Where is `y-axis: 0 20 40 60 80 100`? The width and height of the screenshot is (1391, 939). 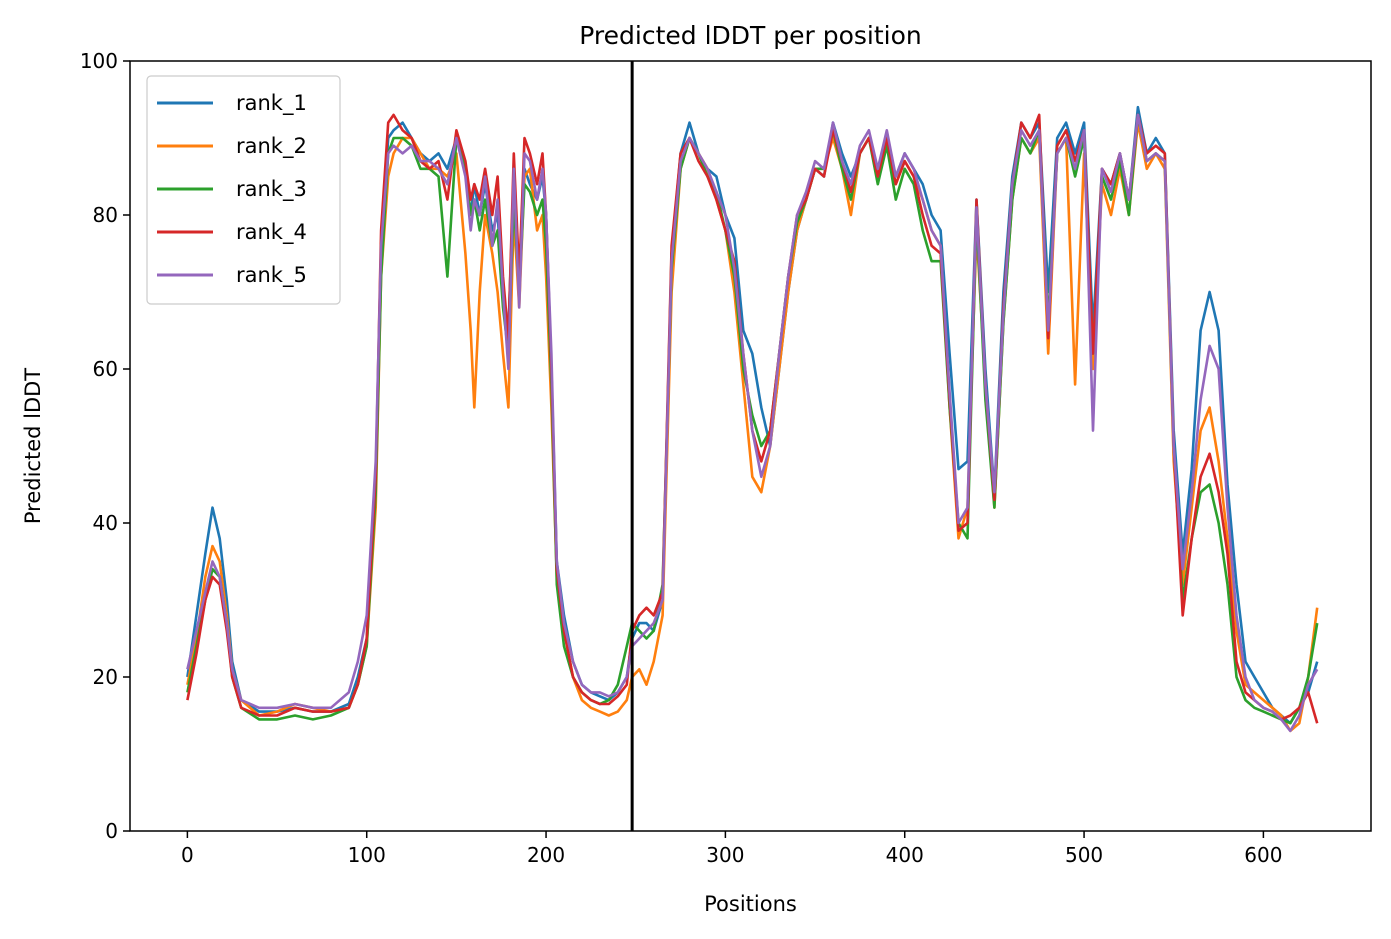 y-axis: 0 20 40 60 80 100 is located at coordinates (105, 446).